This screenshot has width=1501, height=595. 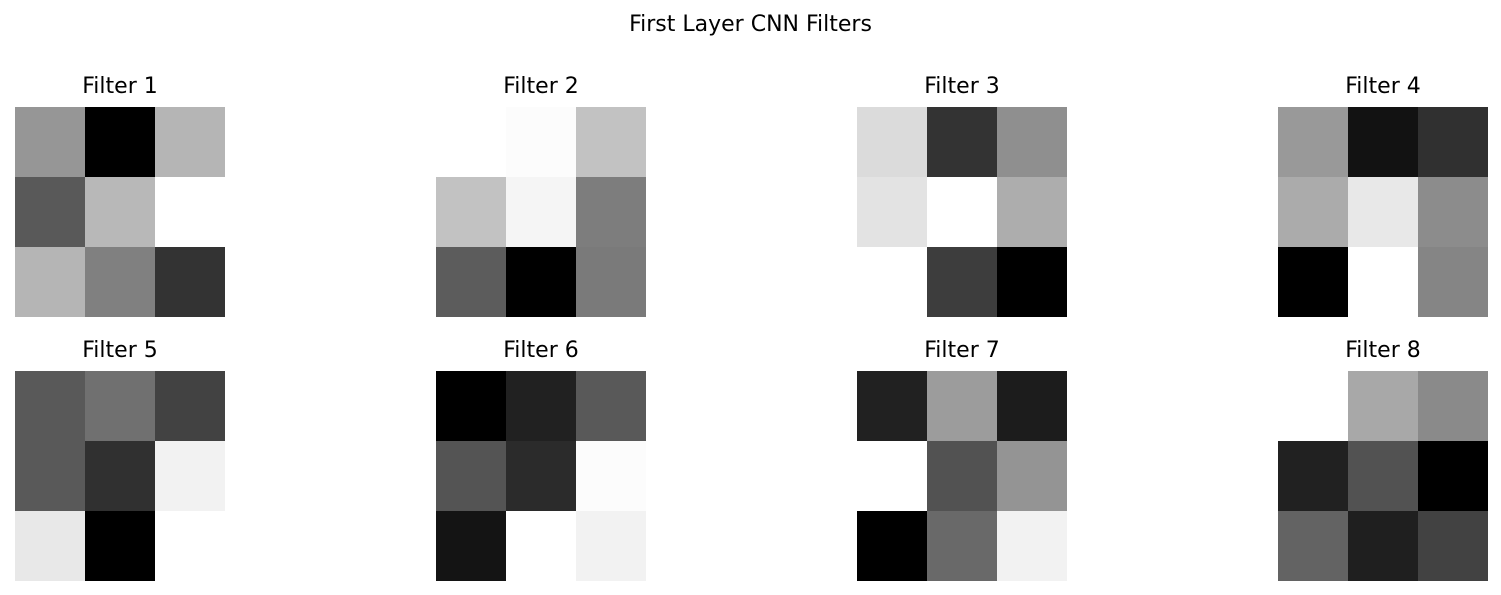 What do you see at coordinates (962, 86) in the screenshot?
I see `filter-3-title: Filter 3` at bounding box center [962, 86].